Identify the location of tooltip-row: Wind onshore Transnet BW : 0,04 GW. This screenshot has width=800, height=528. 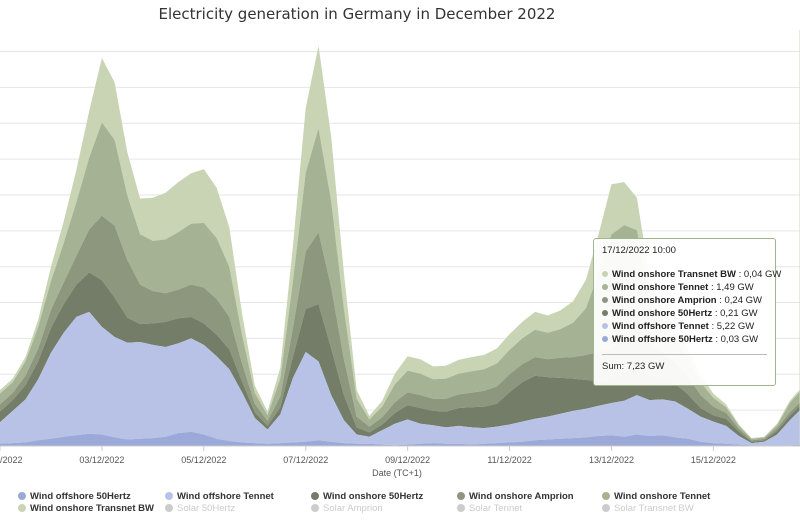
(691, 274).